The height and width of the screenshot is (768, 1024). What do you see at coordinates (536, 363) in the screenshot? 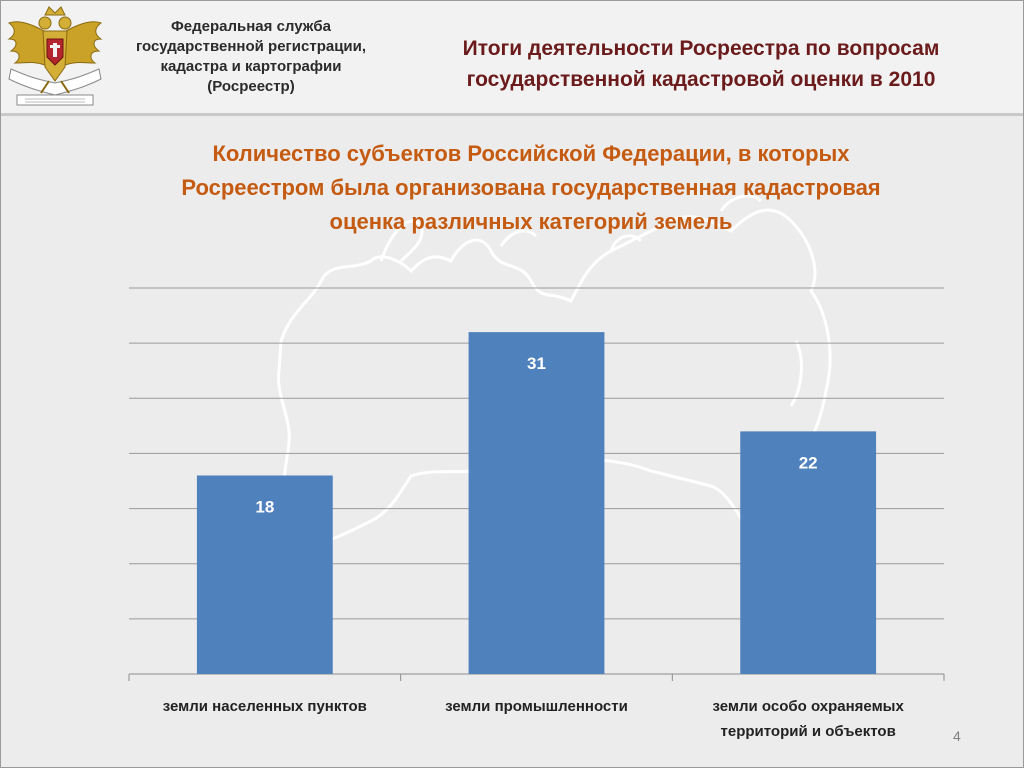
I see `data-label: 31` at bounding box center [536, 363].